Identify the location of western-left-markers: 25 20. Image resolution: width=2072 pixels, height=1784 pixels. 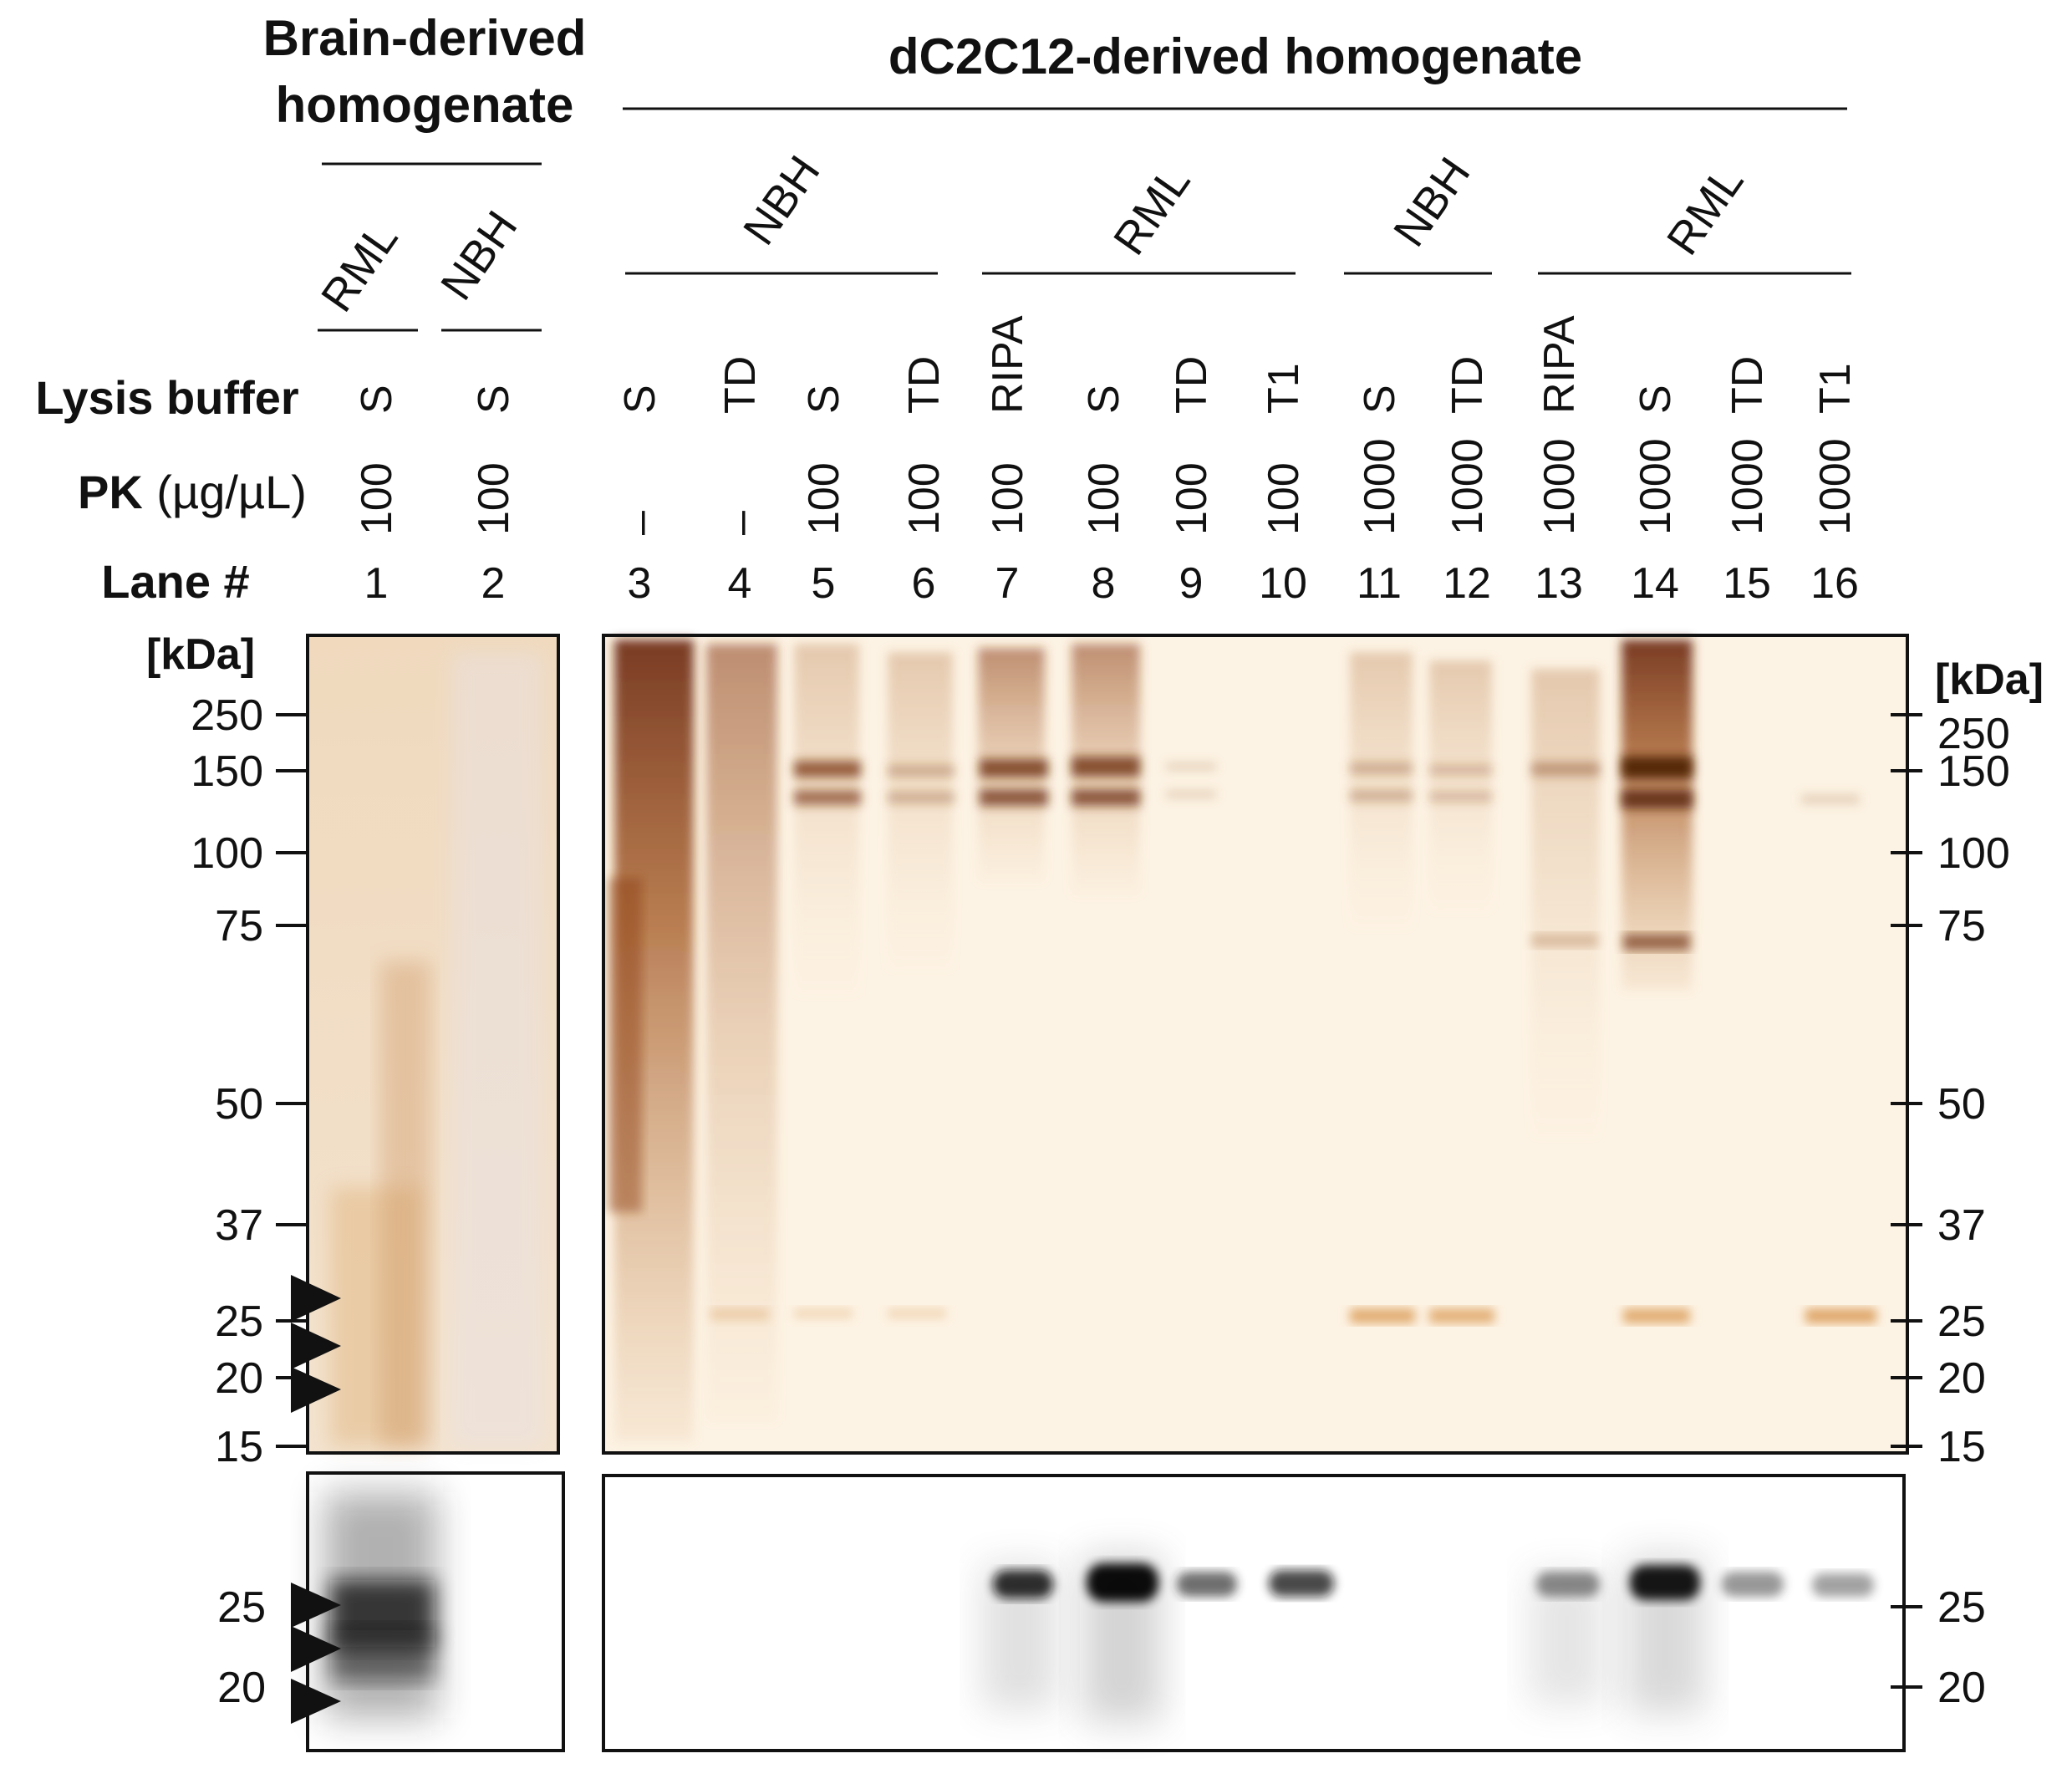
(241, 1648).